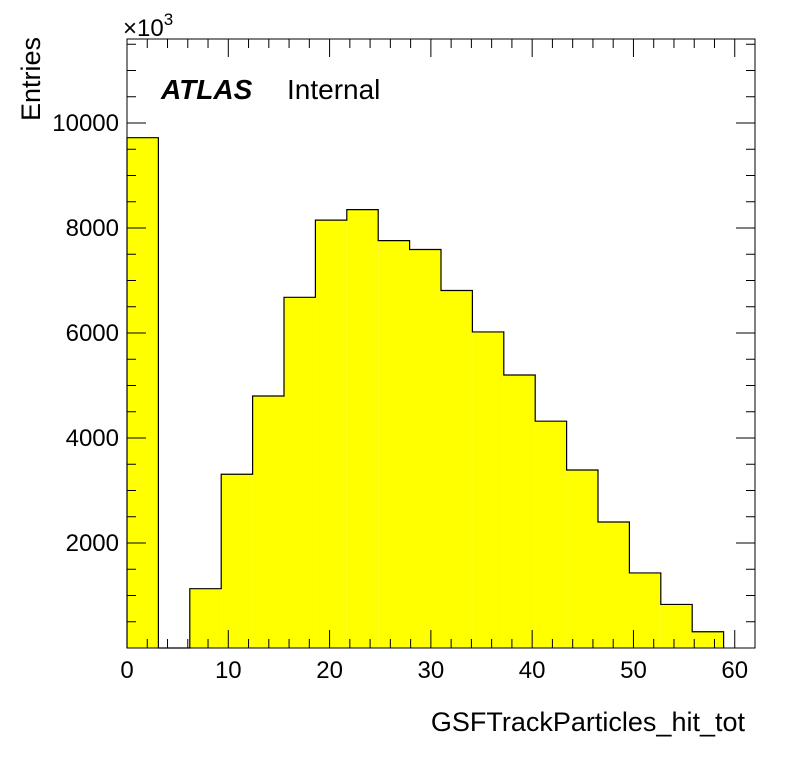 This screenshot has height=772, width=796. What do you see at coordinates (206, 89) in the screenshot?
I see `atlas-label: ATLAS` at bounding box center [206, 89].